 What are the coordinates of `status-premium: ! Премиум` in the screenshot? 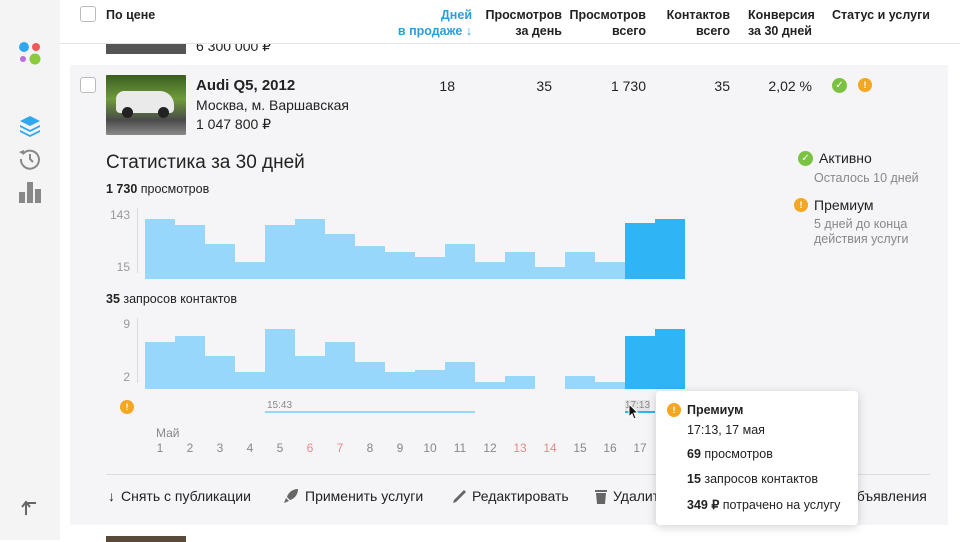 It's located at (834, 205).